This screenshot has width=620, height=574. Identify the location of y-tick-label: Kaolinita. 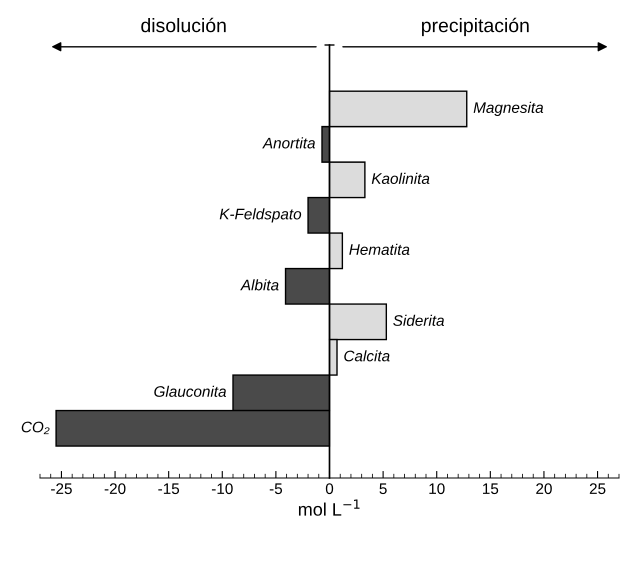
(401, 178).